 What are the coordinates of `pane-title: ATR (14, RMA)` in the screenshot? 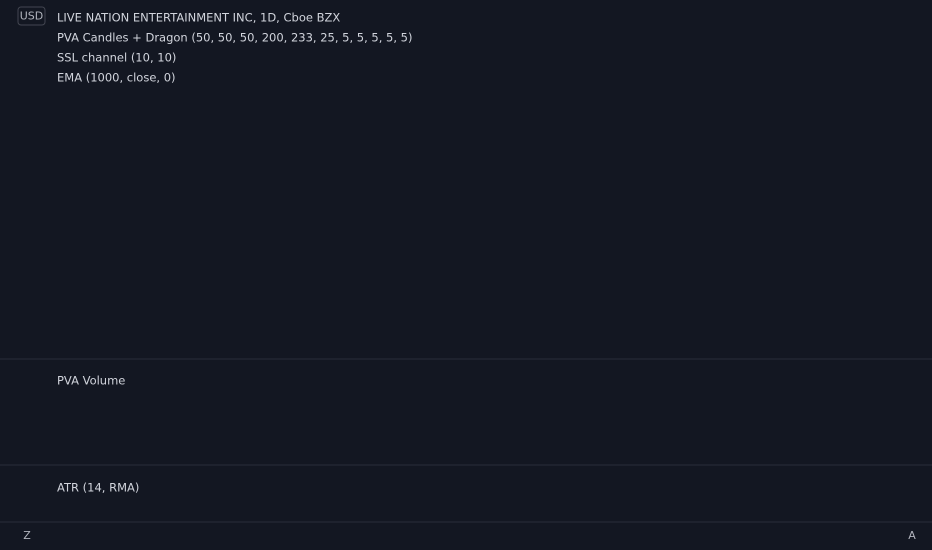 It's located at (98, 488).